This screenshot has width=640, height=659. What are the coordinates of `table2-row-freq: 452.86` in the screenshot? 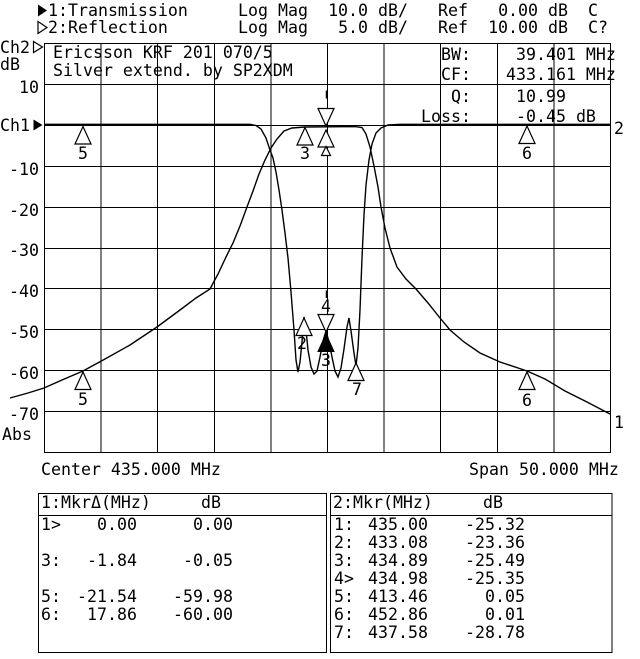 It's located at (398, 614).